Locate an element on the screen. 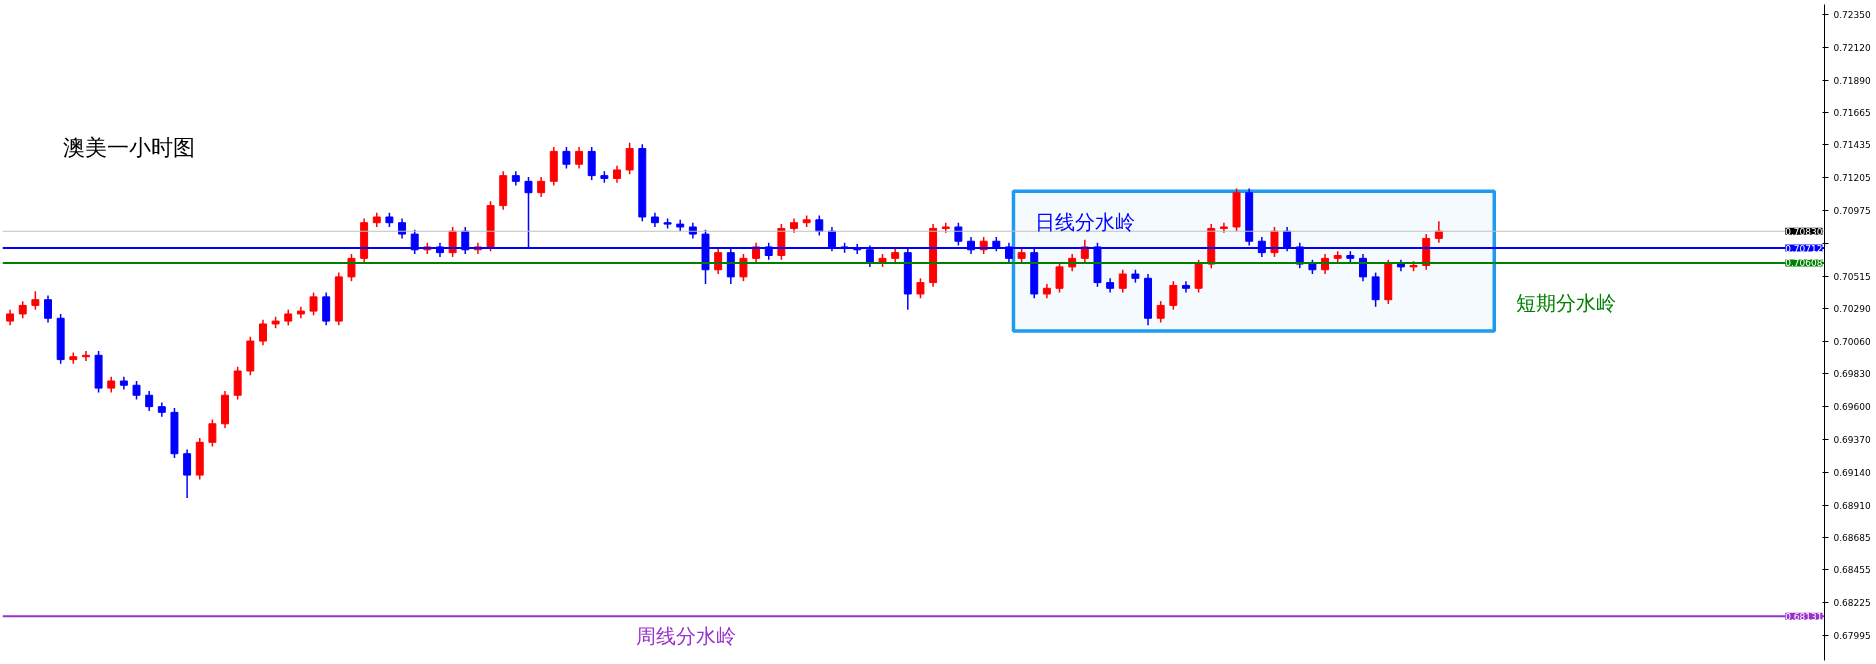 This screenshot has height=664, width=1876. ref-line-label: 日线分水岭 is located at coordinates (1085, 222).